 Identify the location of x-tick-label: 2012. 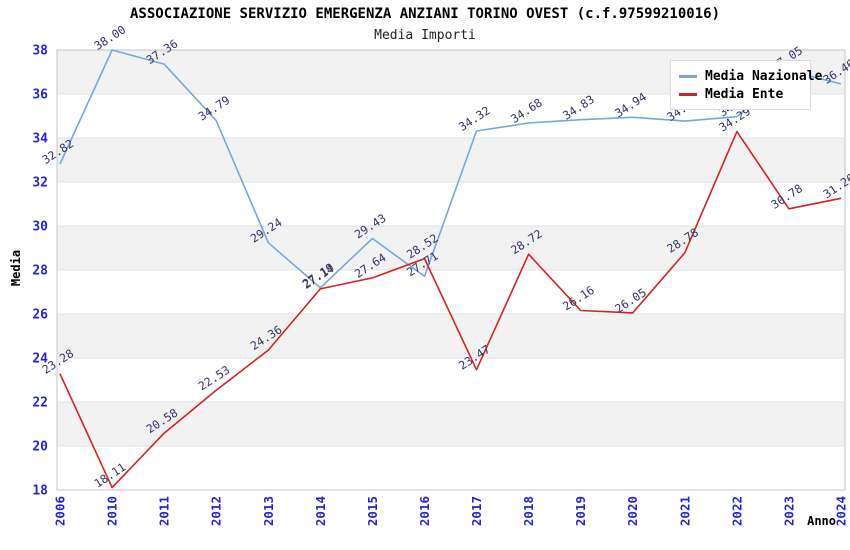
(216, 511).